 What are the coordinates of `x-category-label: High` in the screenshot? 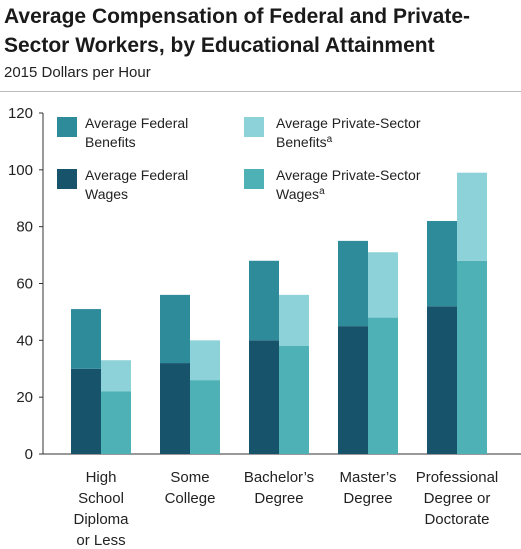 It's located at (101, 477).